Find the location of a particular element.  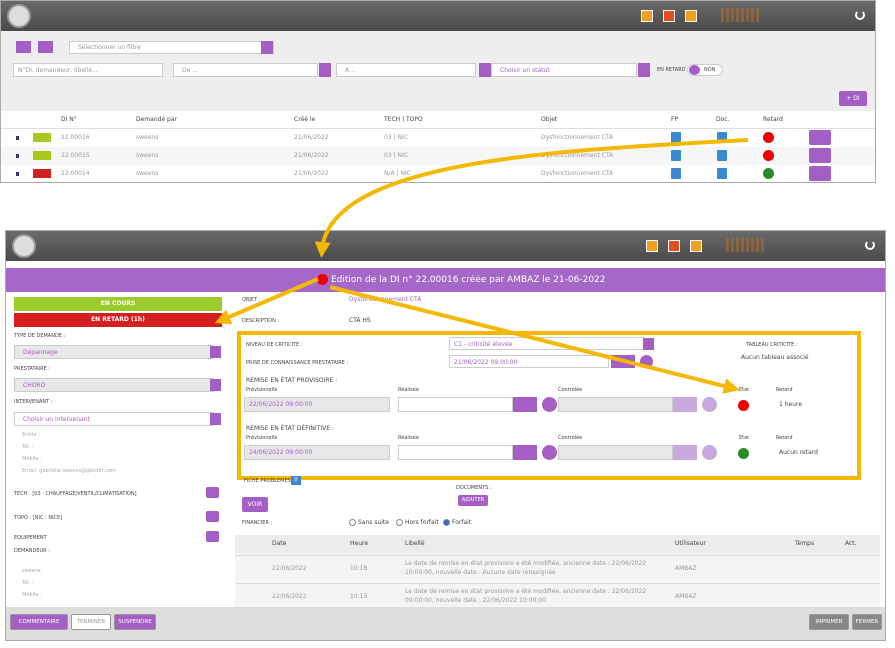

status-select: Choisir un statut is located at coordinates (564, 70).